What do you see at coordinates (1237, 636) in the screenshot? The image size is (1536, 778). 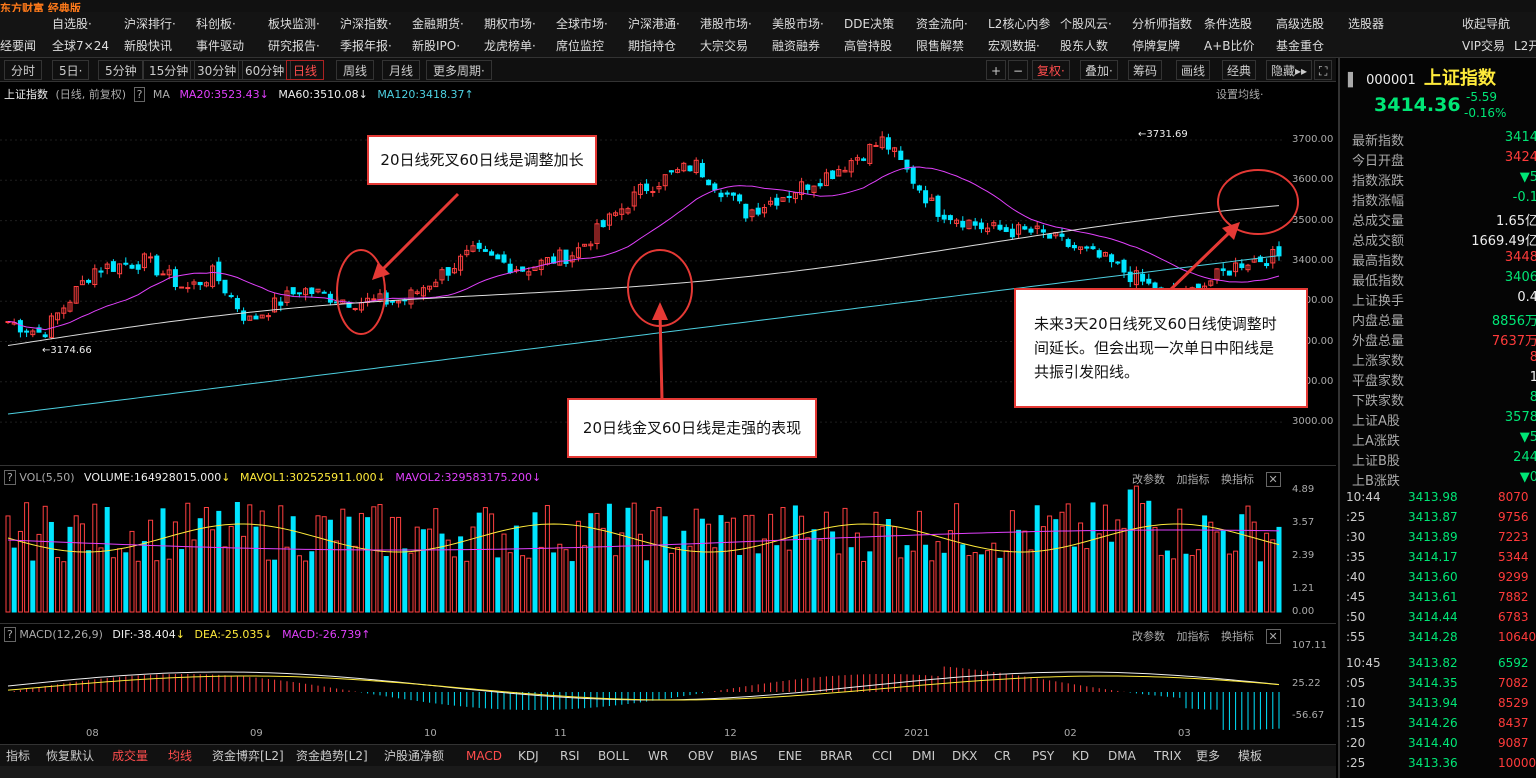 I see `macd-switch-indicator-button: 换指标` at bounding box center [1237, 636].